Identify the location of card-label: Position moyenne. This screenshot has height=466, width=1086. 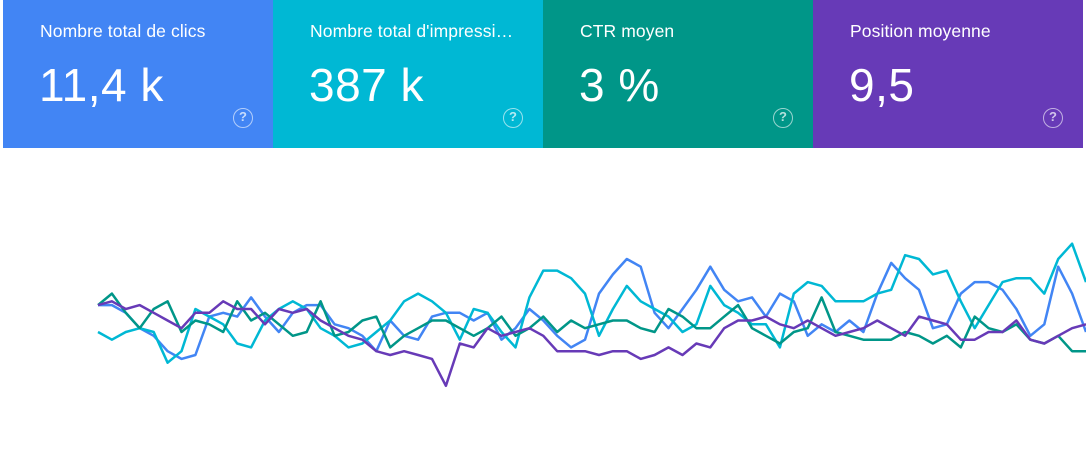
(920, 31).